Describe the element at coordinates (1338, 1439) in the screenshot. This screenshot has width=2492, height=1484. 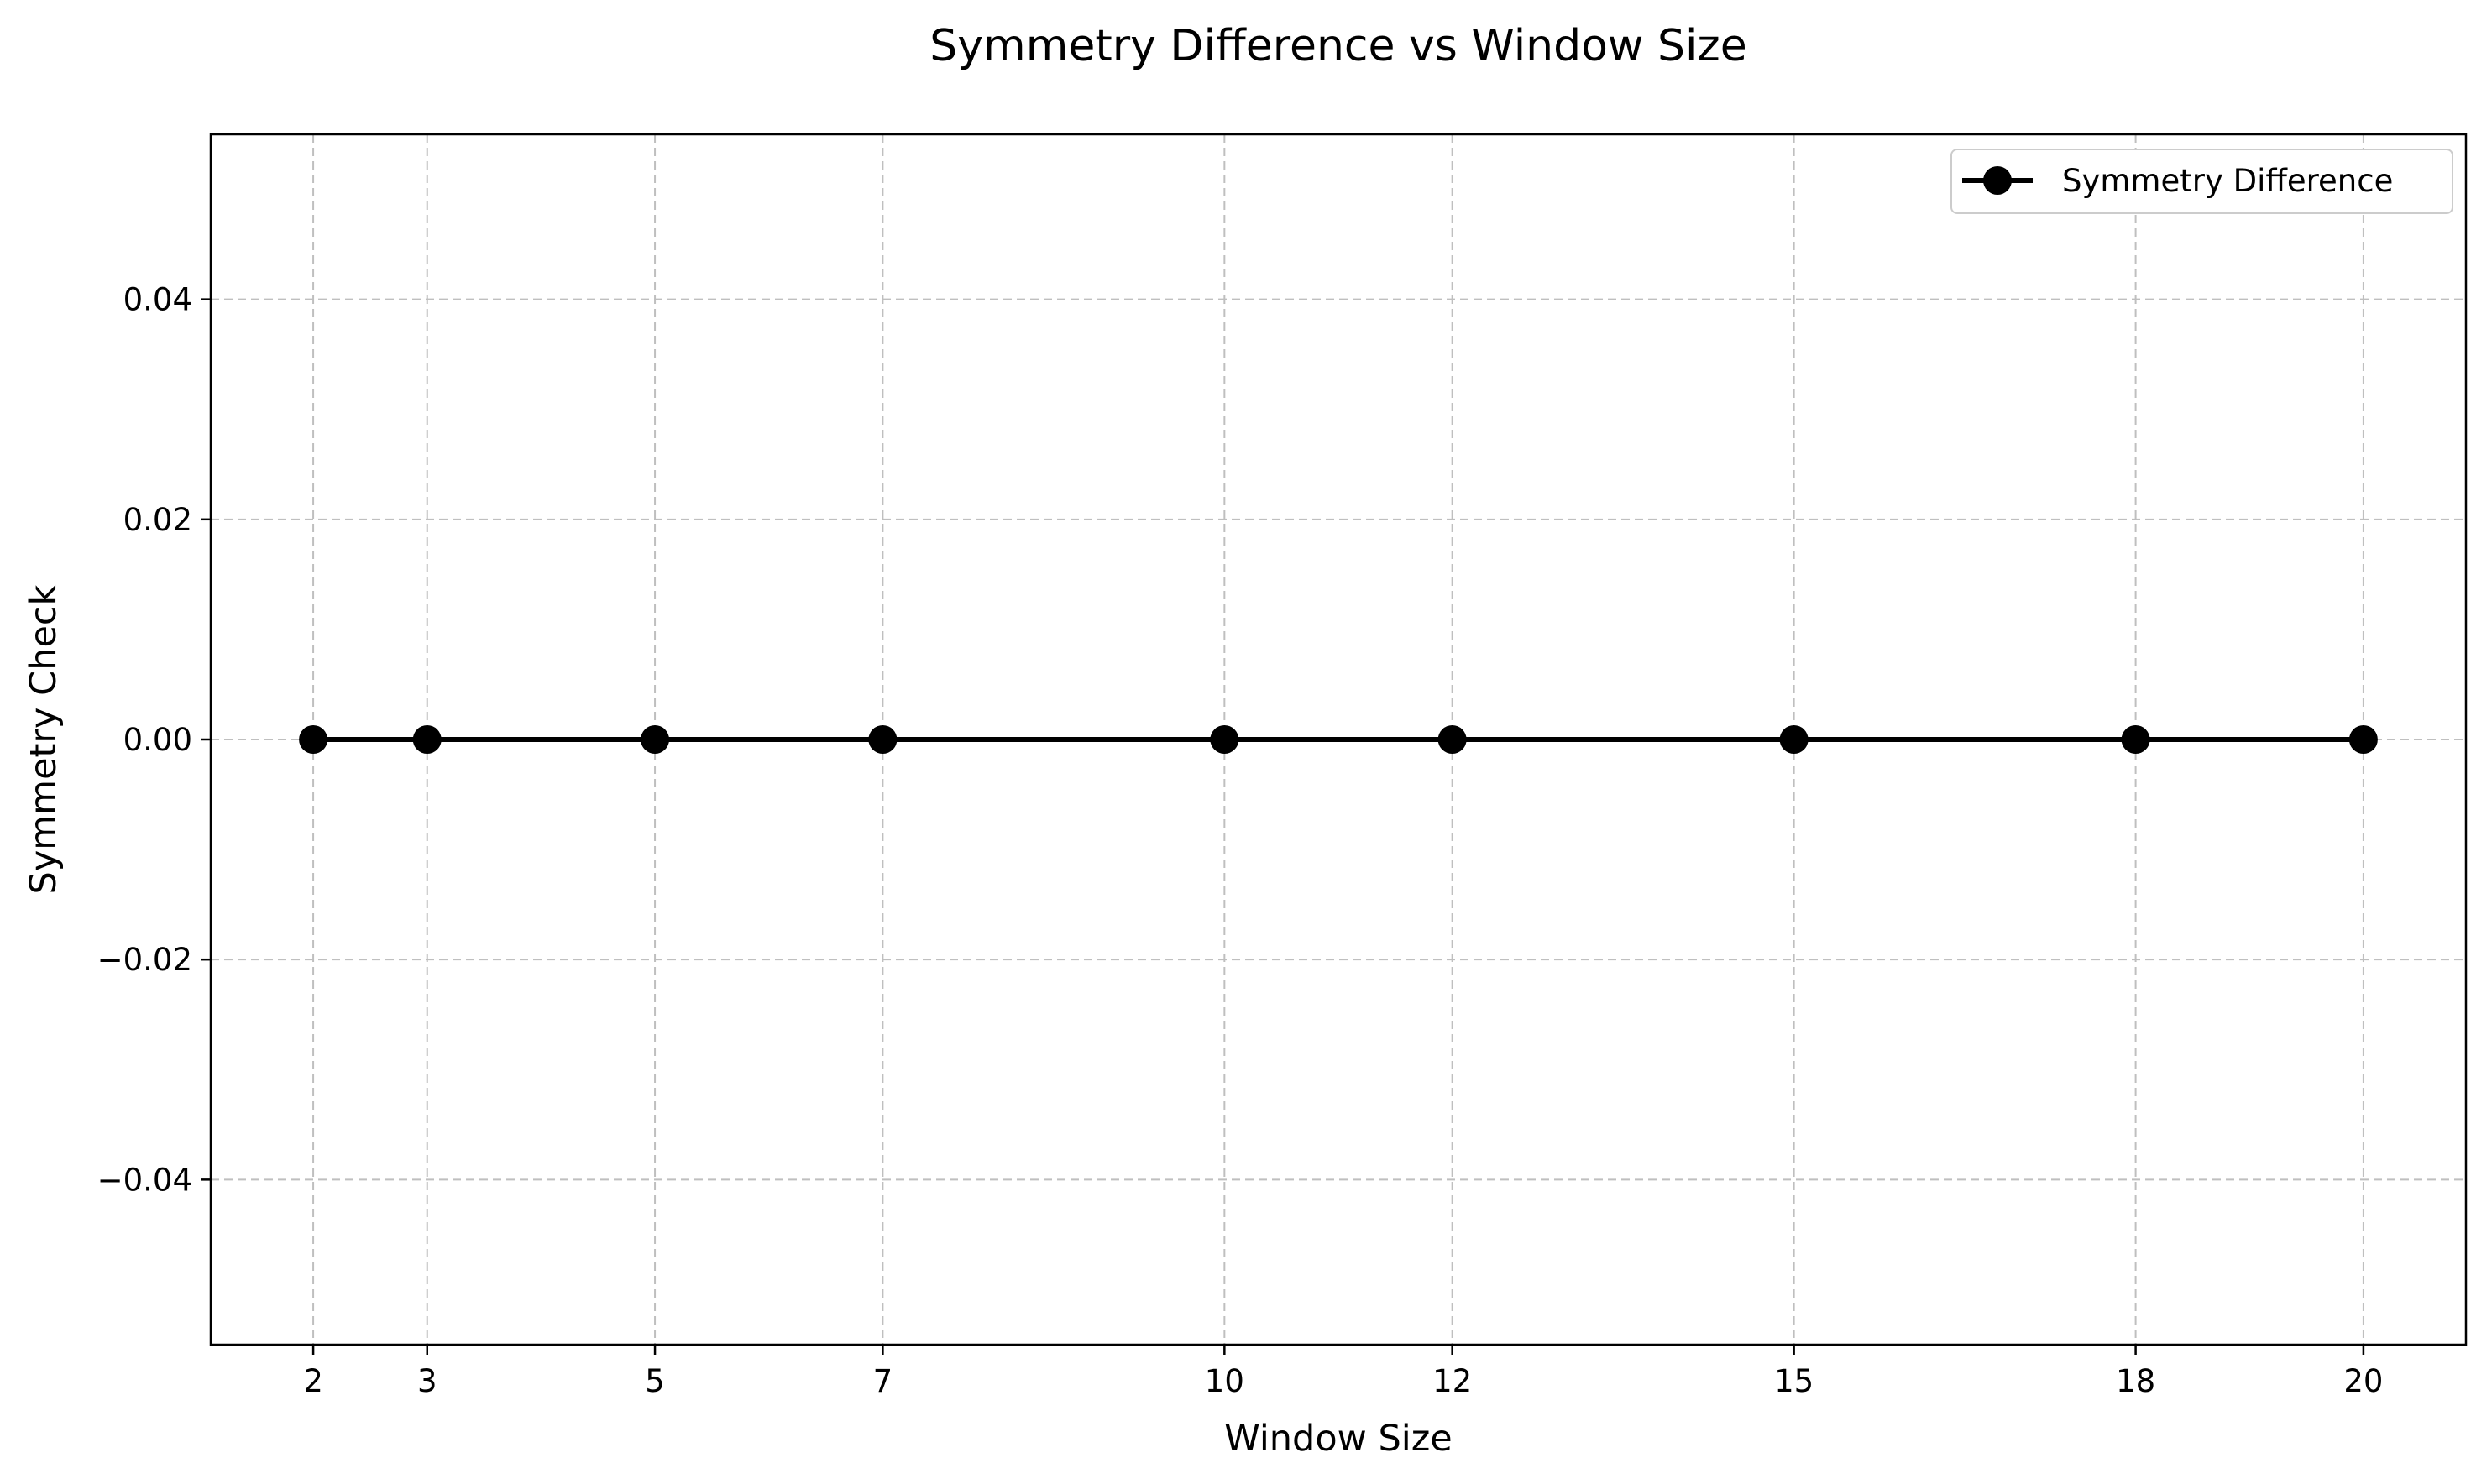
I see `x-axis-label: Window Size` at that location.